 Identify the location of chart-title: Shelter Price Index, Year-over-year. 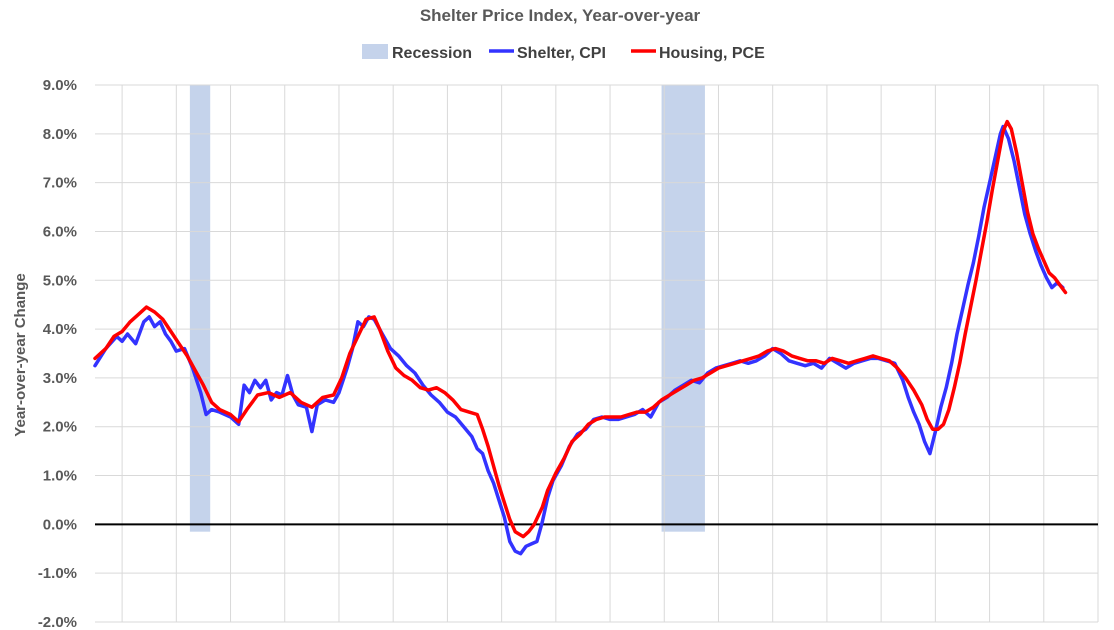
(560, 15).